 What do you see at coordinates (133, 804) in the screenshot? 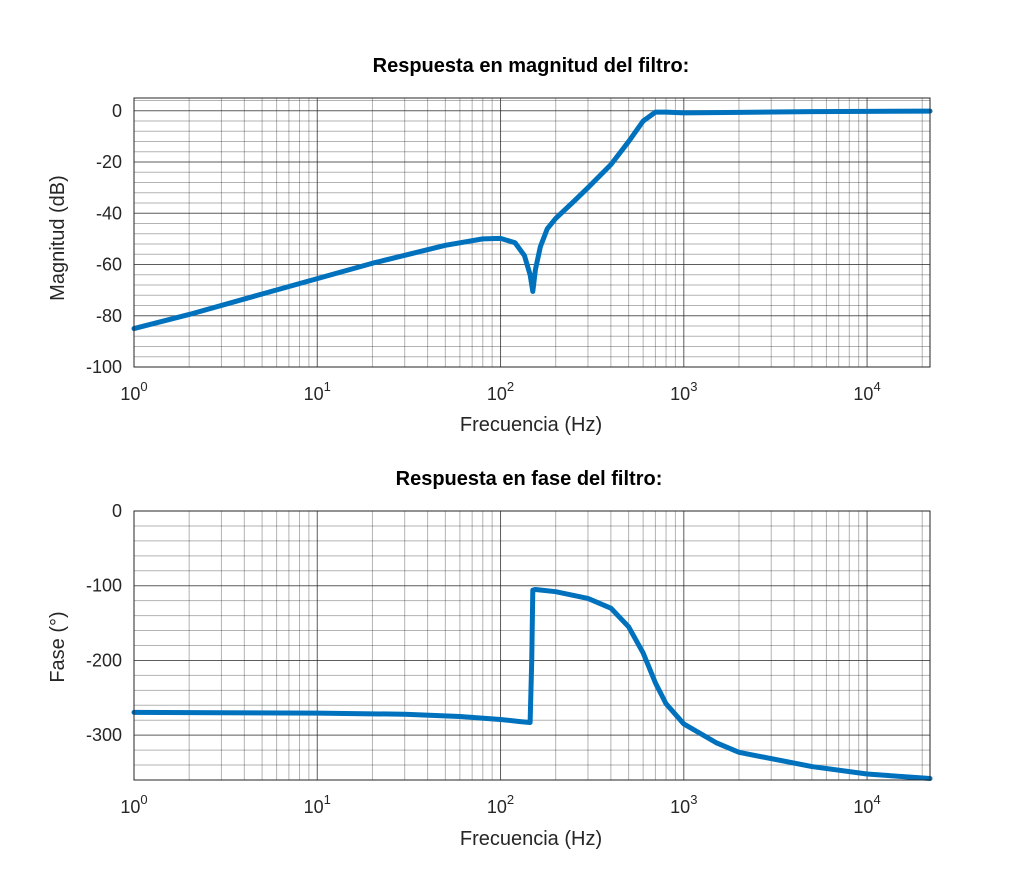
I see `phase-x-tick-label: 10⁰` at bounding box center [133, 804].